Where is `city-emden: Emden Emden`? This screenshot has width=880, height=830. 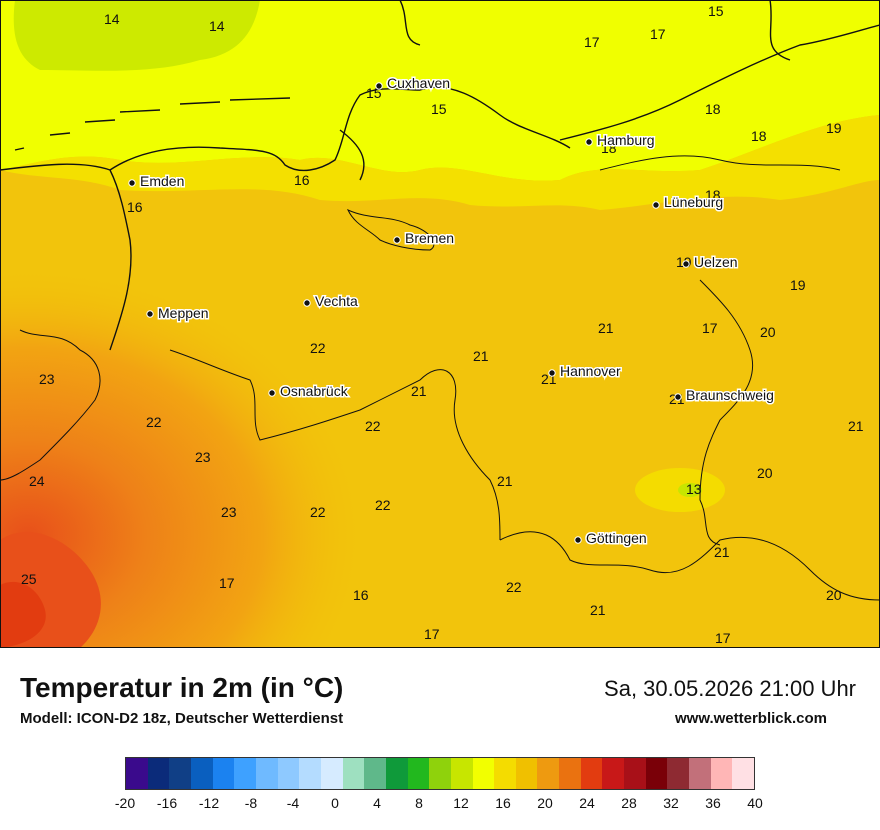
city-emden: Emden Emden is located at coordinates (157, 181).